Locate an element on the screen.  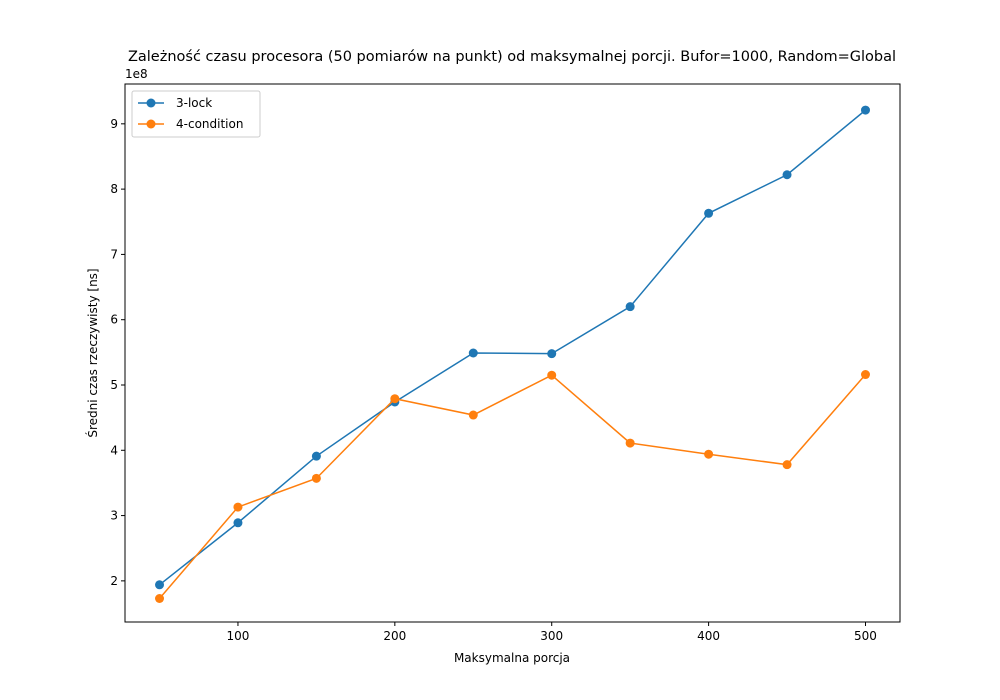
y-axis: 2 3 4 5 6 7 8 9 is located at coordinates (117, 352).